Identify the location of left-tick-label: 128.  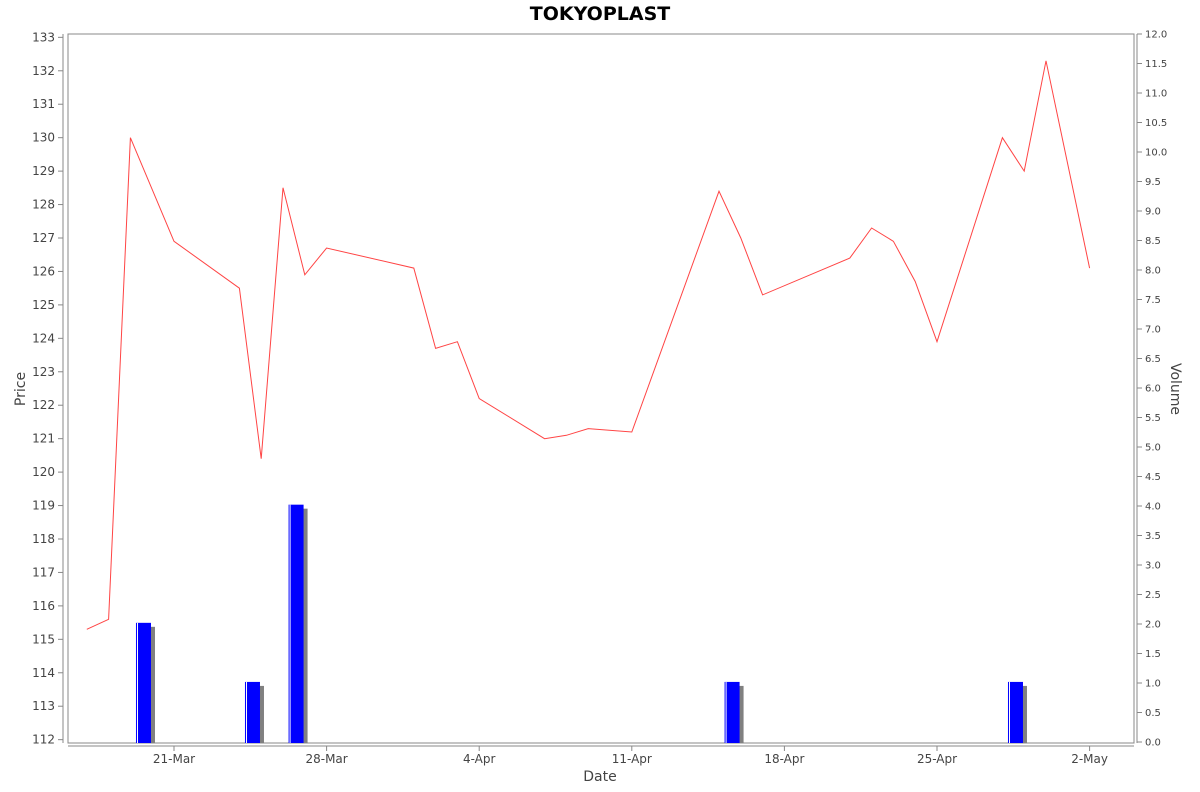
(43, 205).